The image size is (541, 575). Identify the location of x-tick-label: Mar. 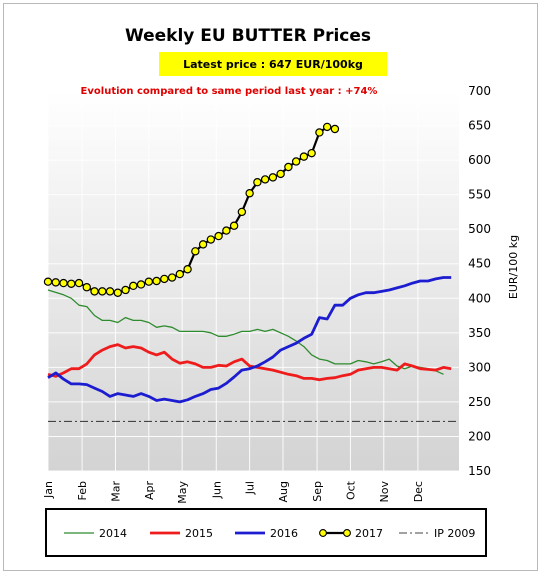
(115, 491).